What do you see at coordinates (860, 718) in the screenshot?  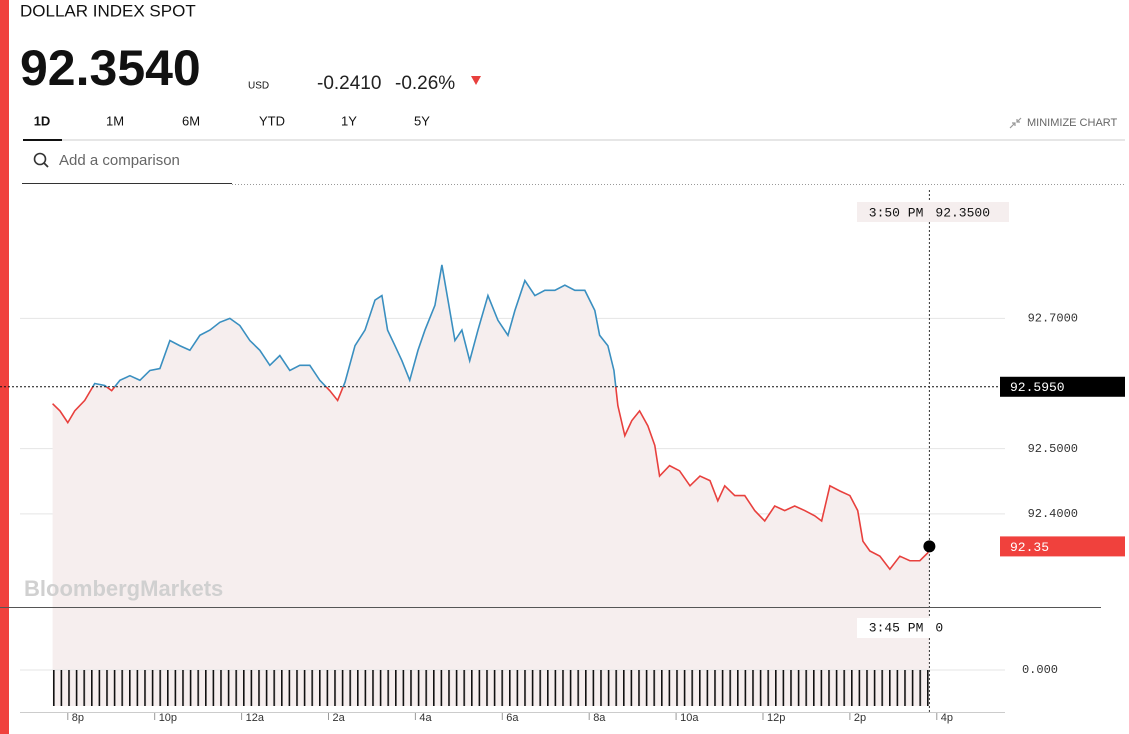 I see `x-tick-label: 2p` at bounding box center [860, 718].